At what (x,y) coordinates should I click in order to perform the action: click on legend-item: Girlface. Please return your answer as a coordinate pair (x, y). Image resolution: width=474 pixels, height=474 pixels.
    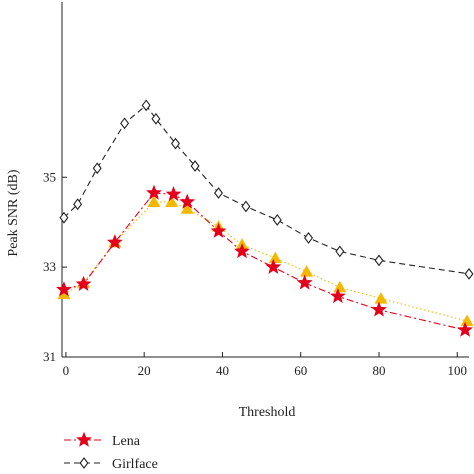
    Looking at the image, I should click on (111, 464).